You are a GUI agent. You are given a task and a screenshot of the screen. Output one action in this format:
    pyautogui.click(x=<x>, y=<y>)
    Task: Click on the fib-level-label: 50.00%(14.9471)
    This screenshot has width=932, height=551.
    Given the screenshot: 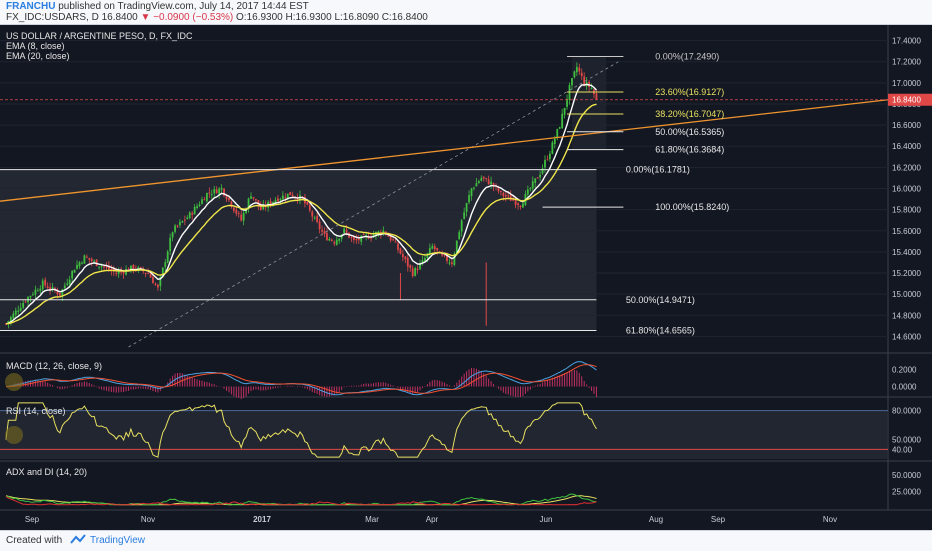 What is the action you would take?
    pyautogui.click(x=660, y=300)
    